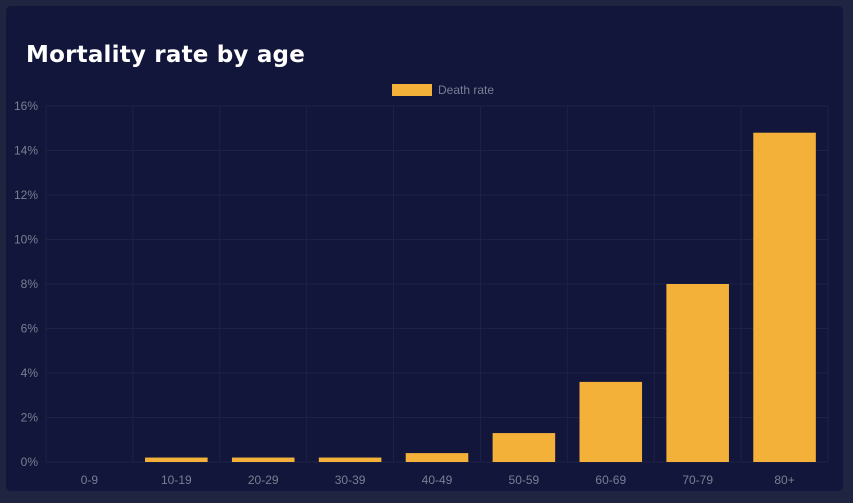 This screenshot has height=503, width=853. I want to click on y-tick-label: 10%, so click(26, 240).